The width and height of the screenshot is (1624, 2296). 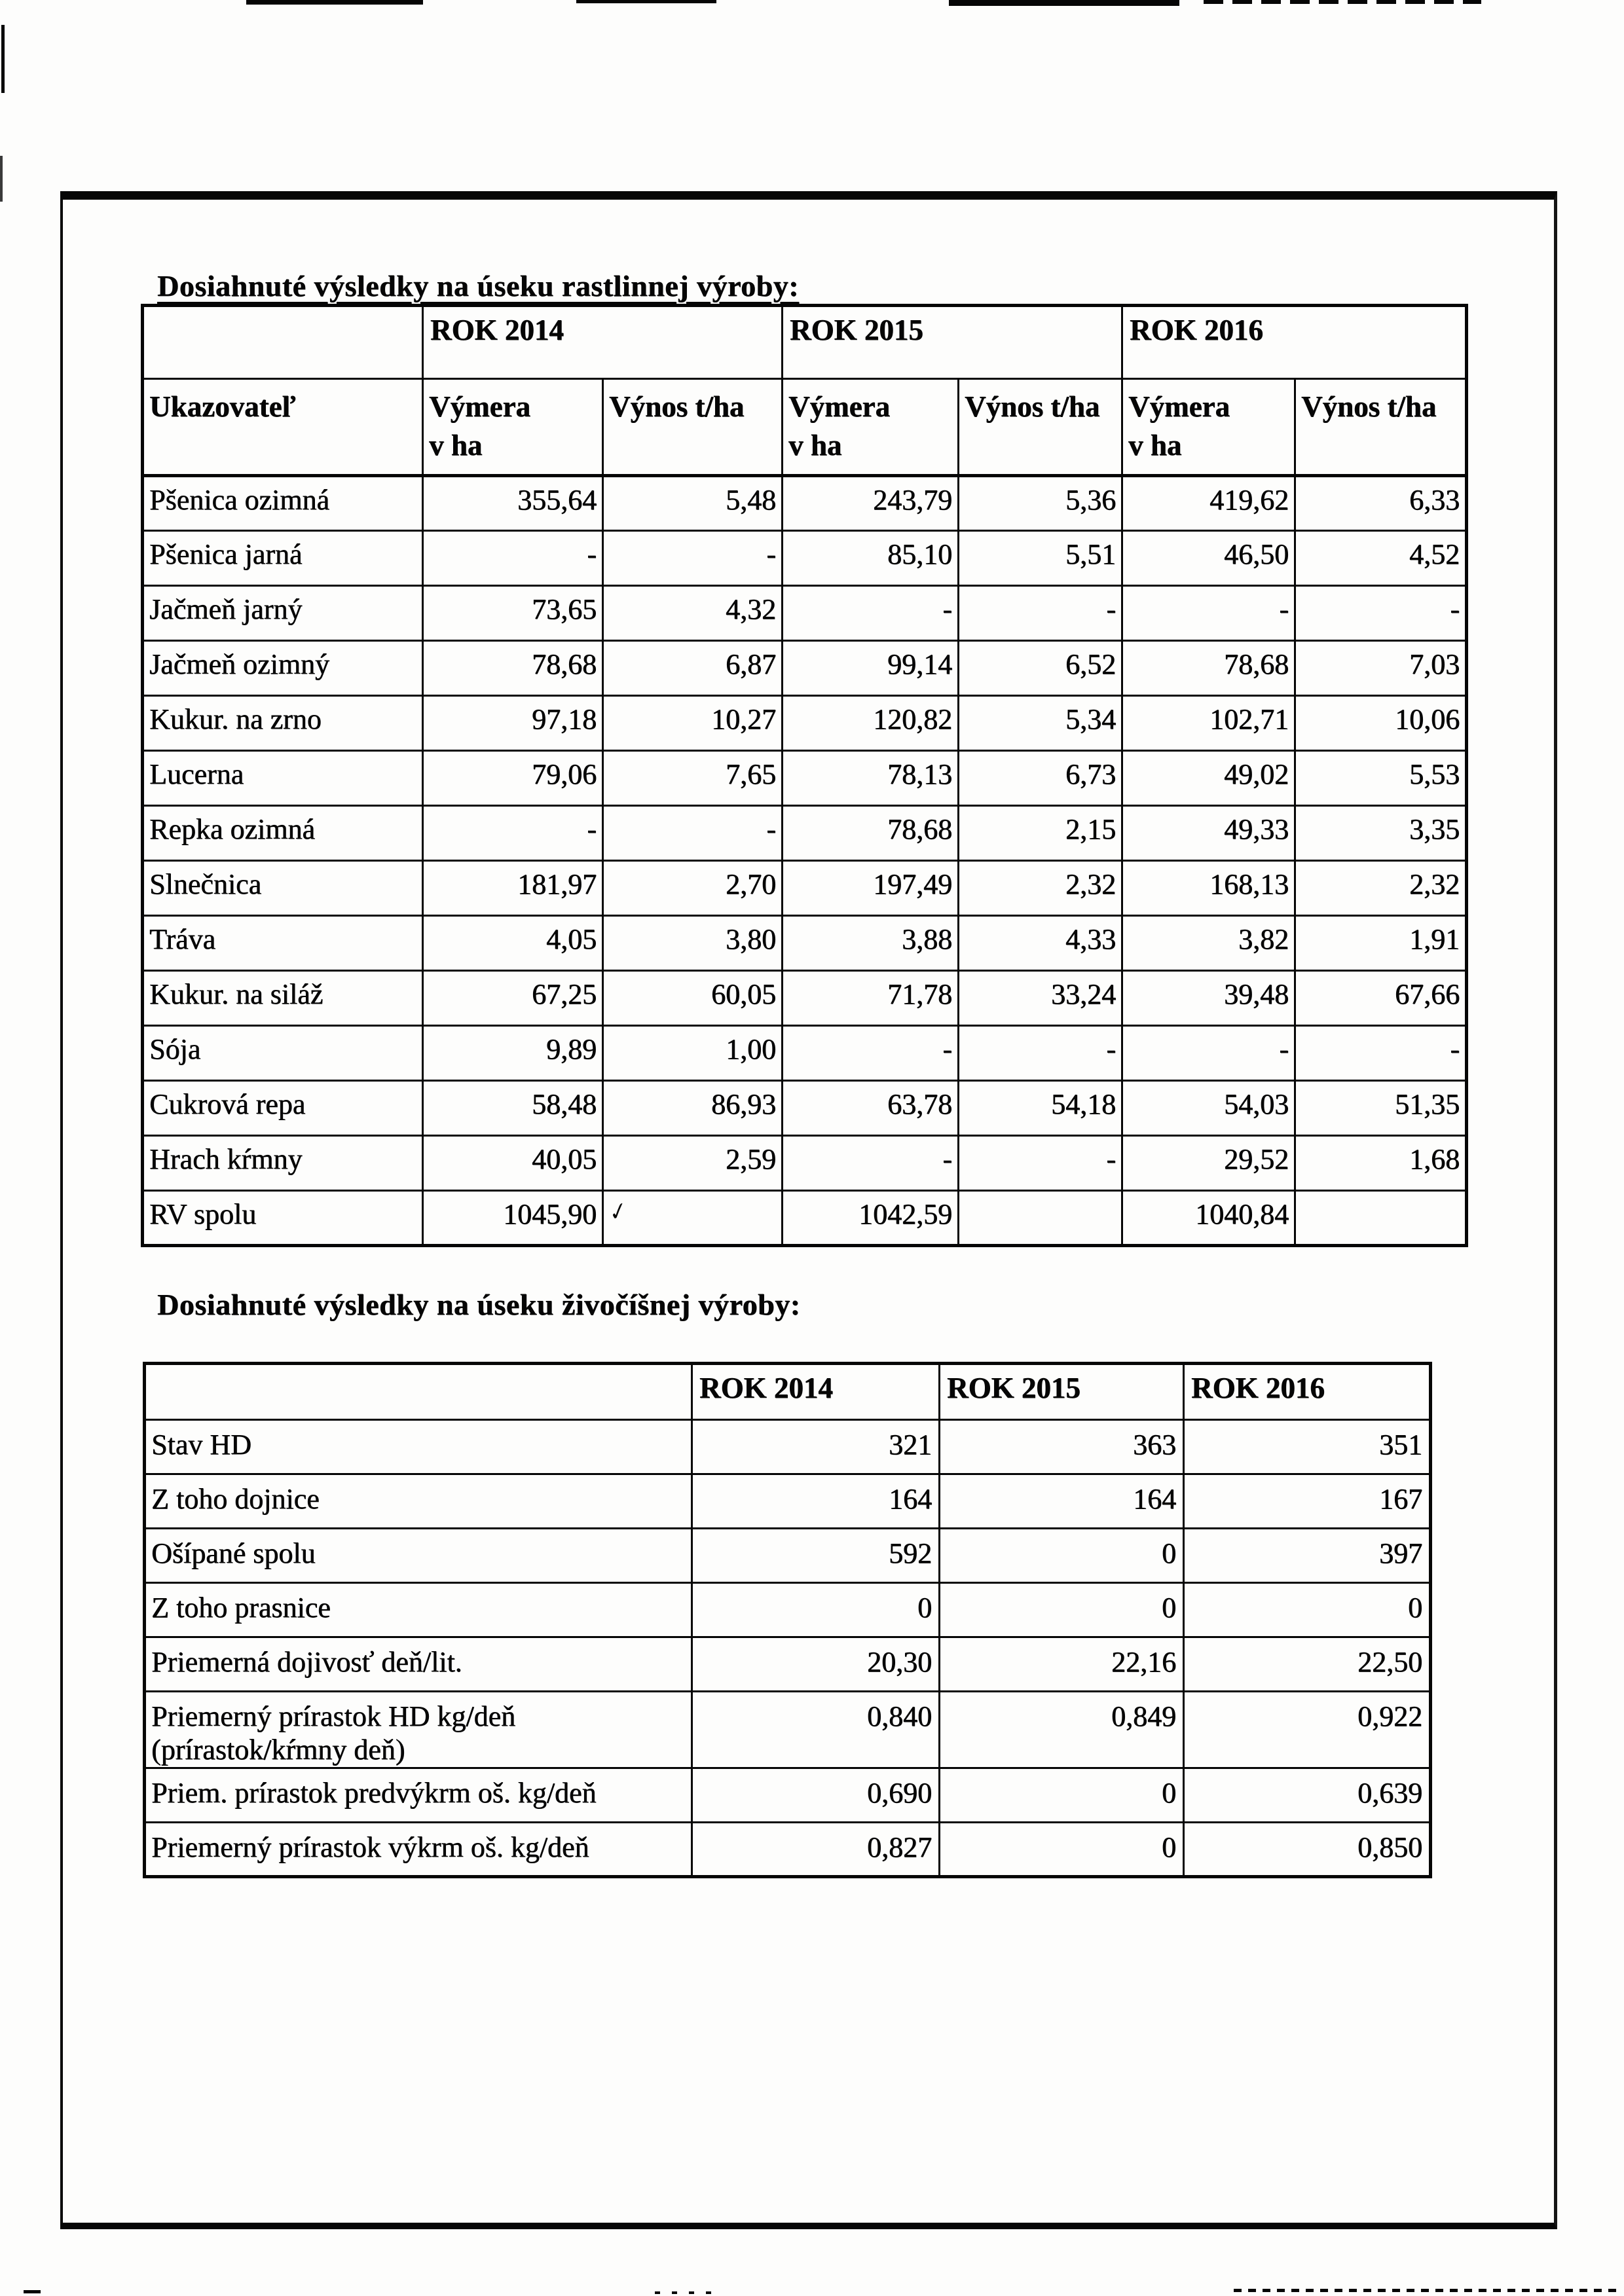 What do you see at coordinates (1381, 833) in the screenshot?
I see `table1-value-cell: 3,35` at bounding box center [1381, 833].